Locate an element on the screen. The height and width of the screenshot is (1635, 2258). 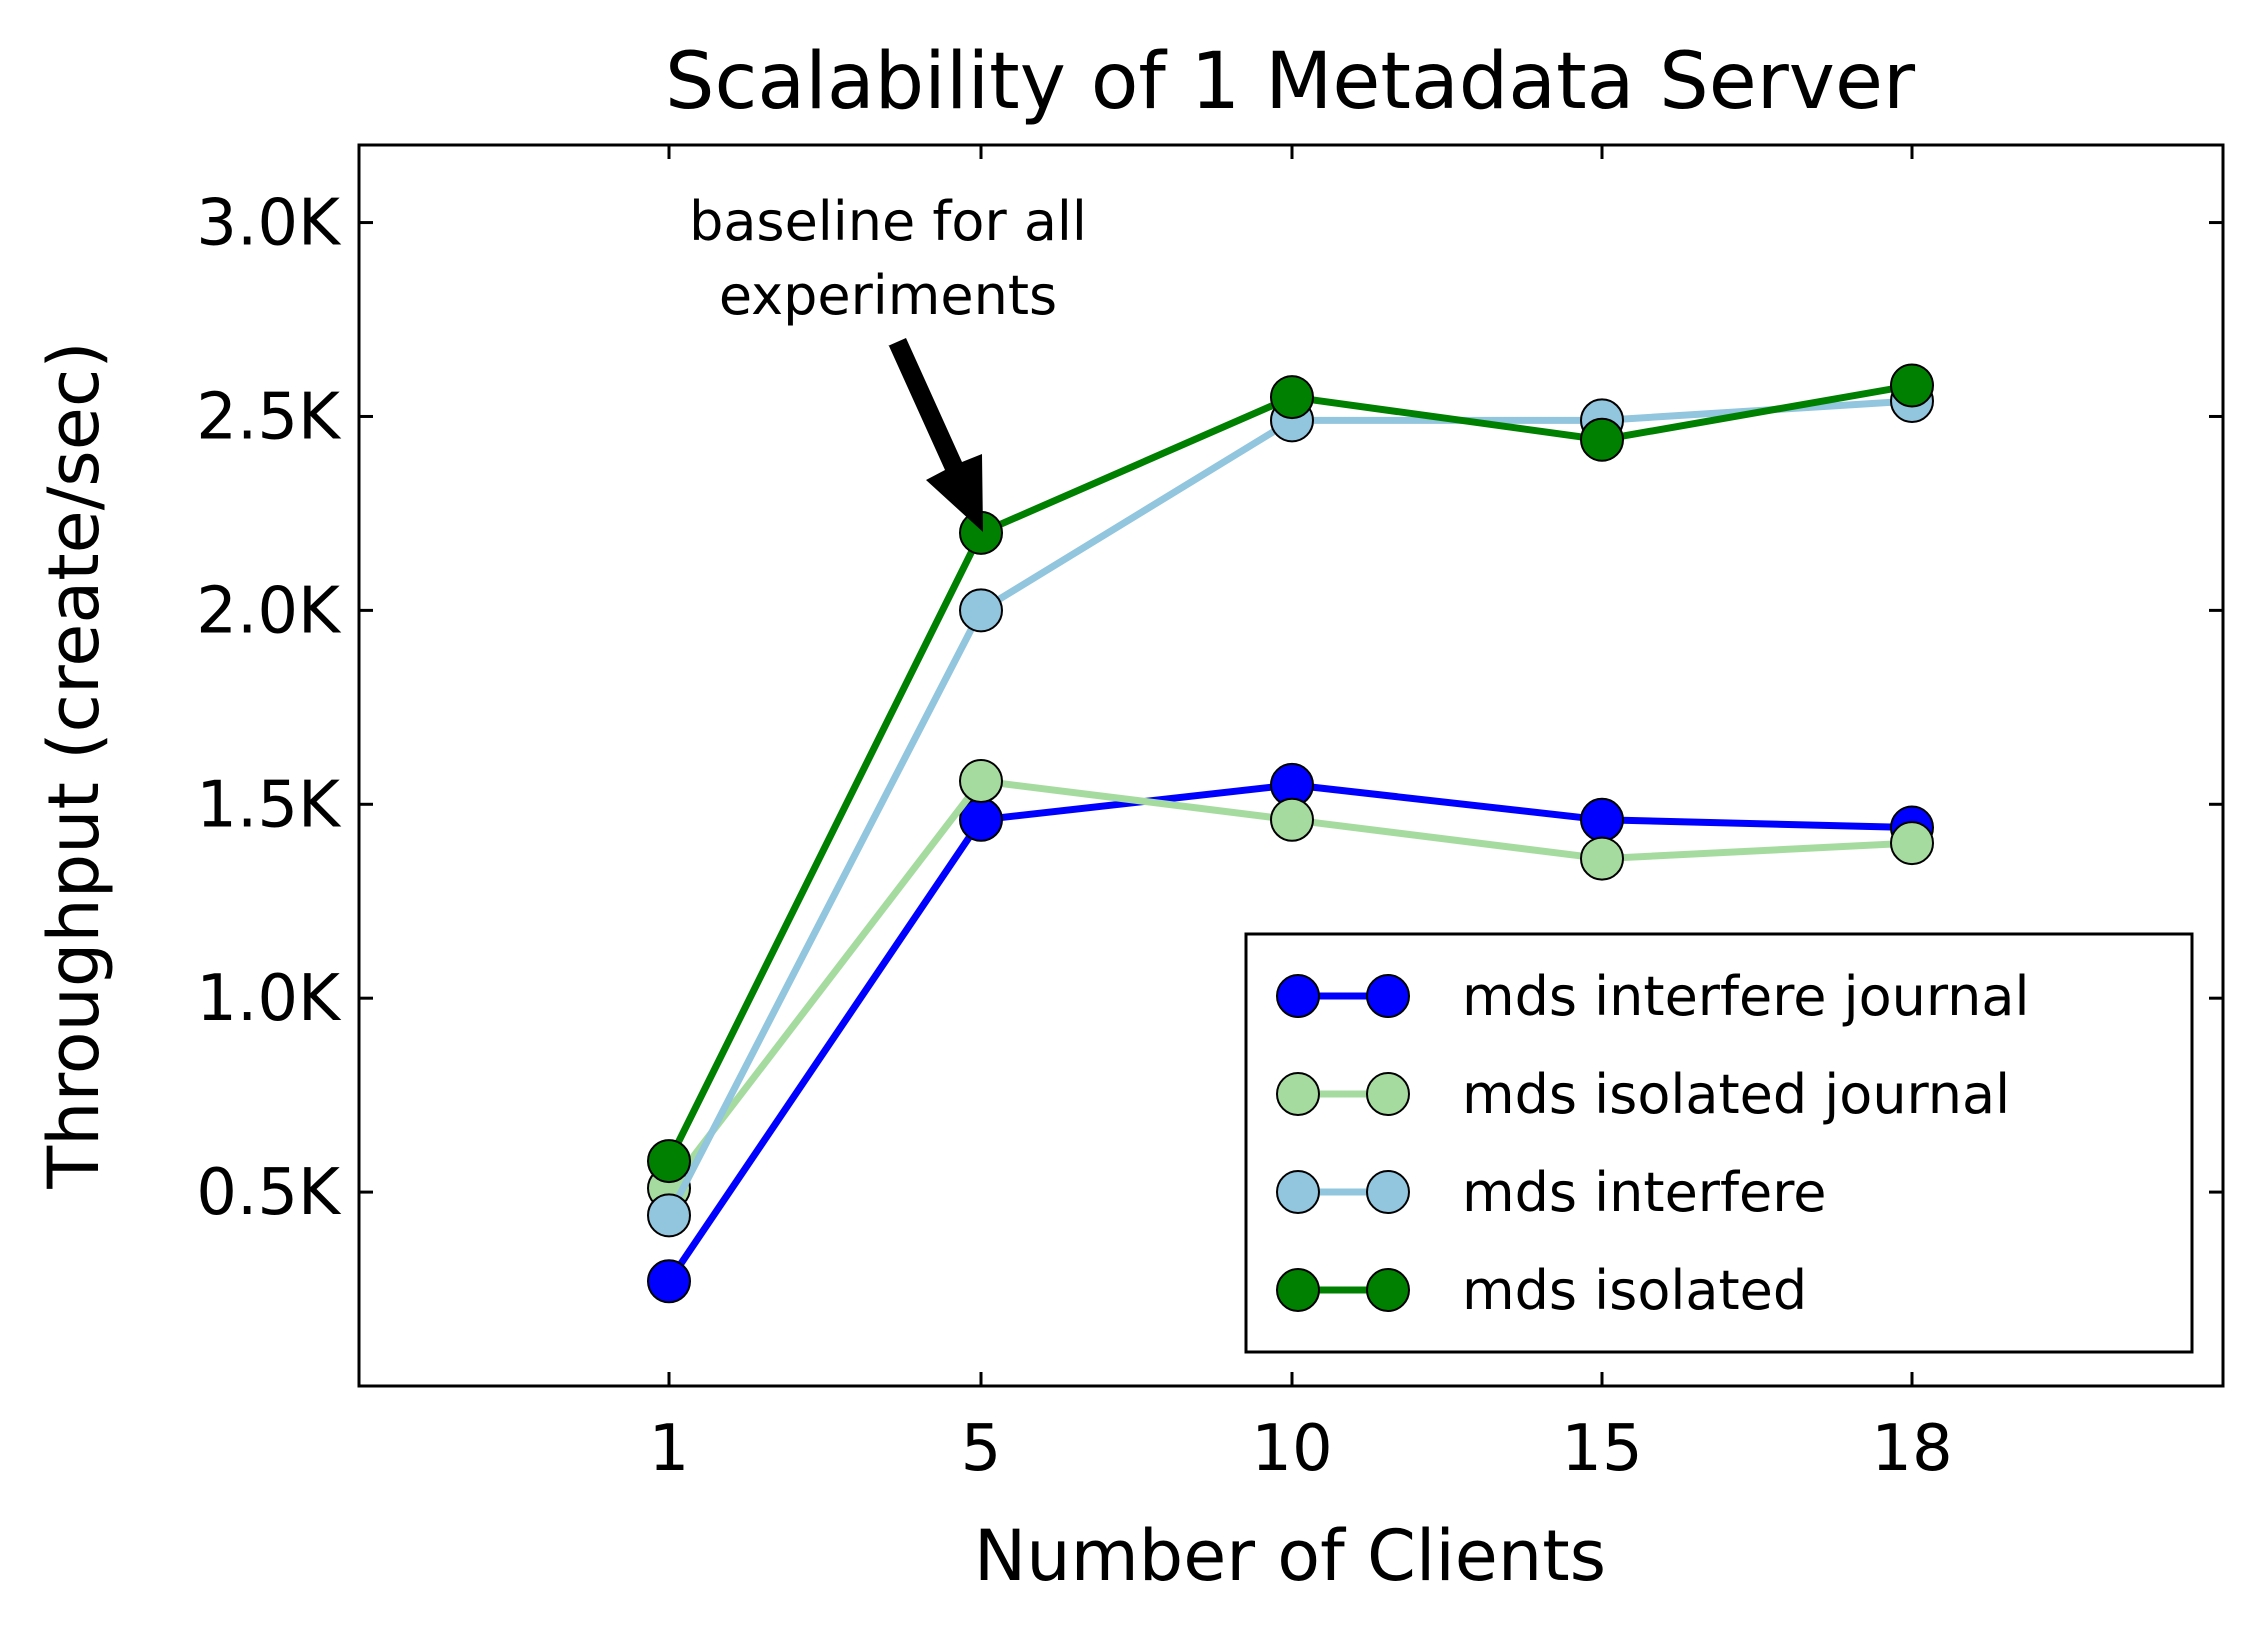
x-axis-label: Number of Clients is located at coordinates (1290, 1556).